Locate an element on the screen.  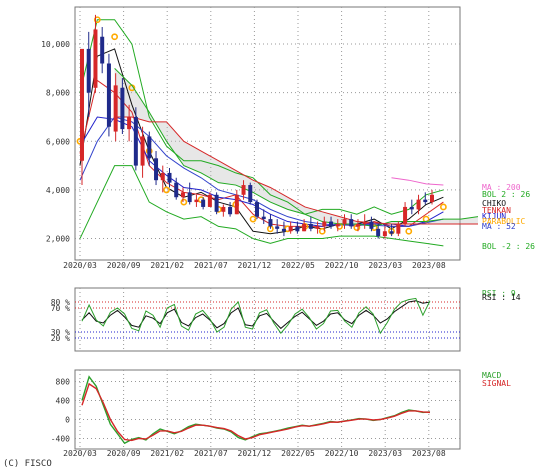
legend-kijun: KIJUN is located at coordinates (494, 216).